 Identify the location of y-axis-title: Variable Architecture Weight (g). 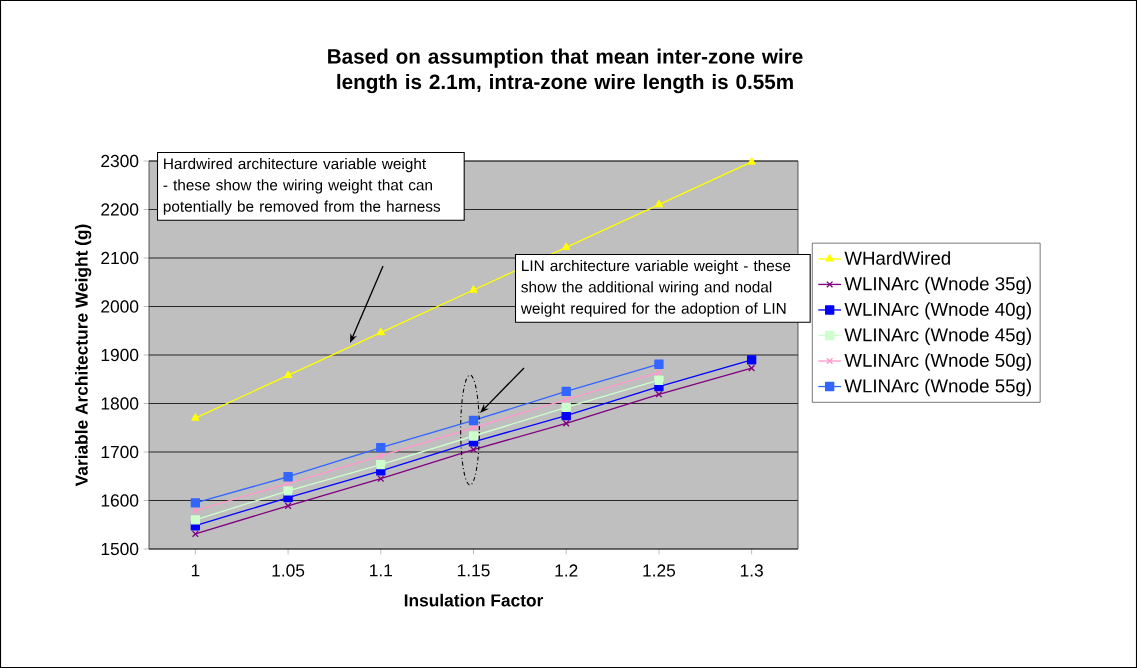
(83, 355).